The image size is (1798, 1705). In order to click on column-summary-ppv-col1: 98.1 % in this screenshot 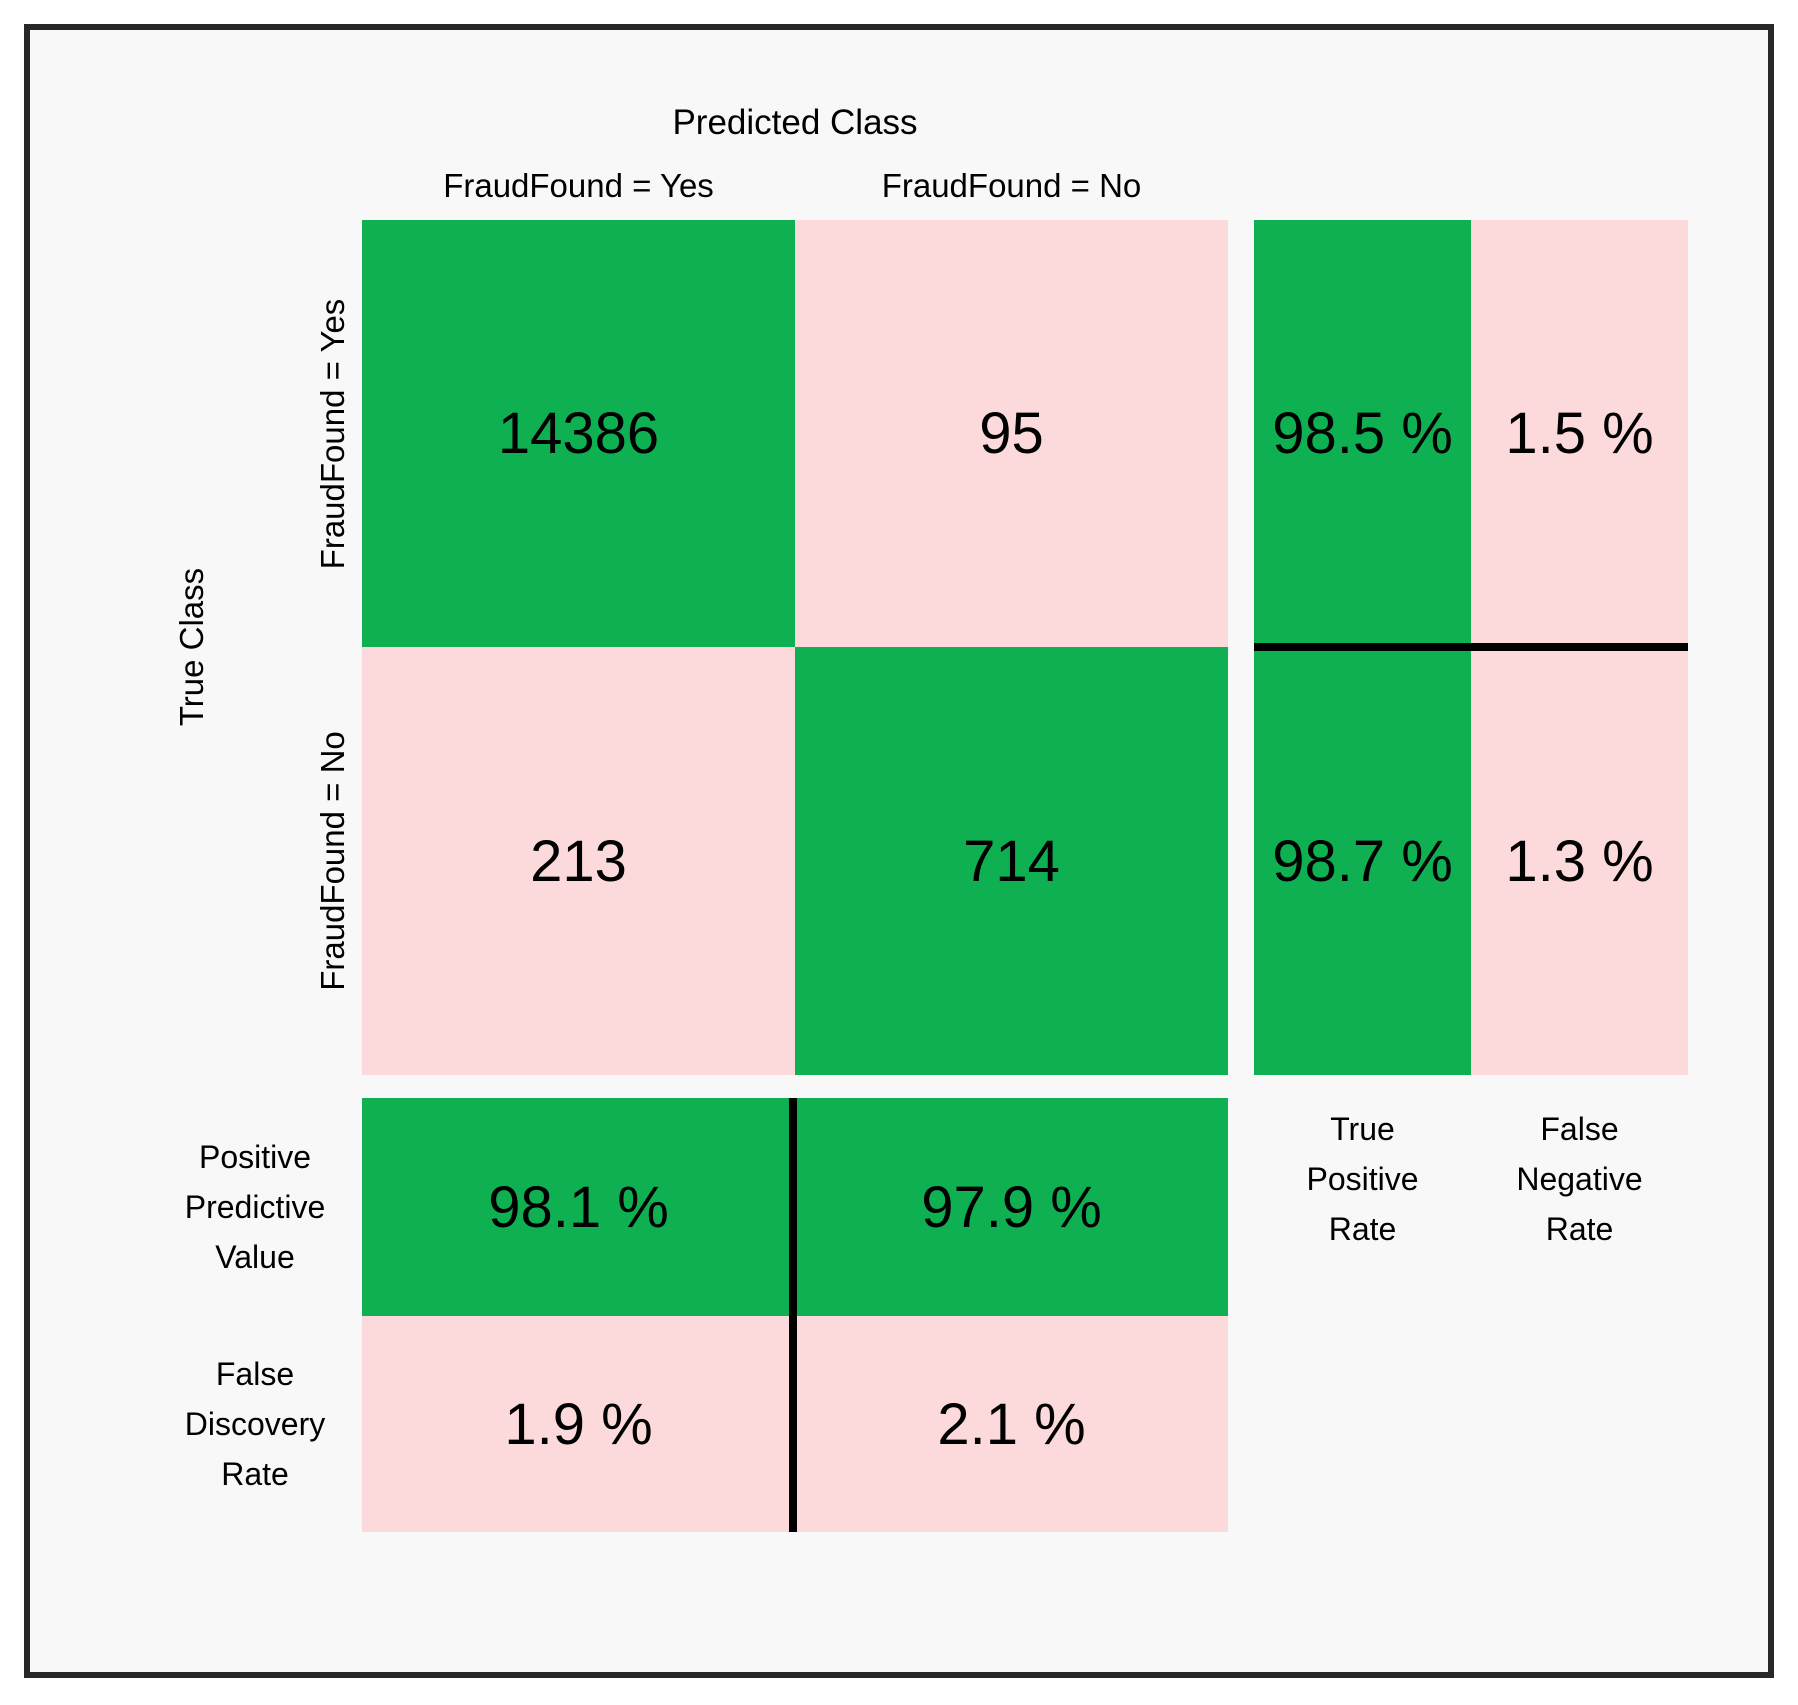, I will do `click(578, 1207)`.